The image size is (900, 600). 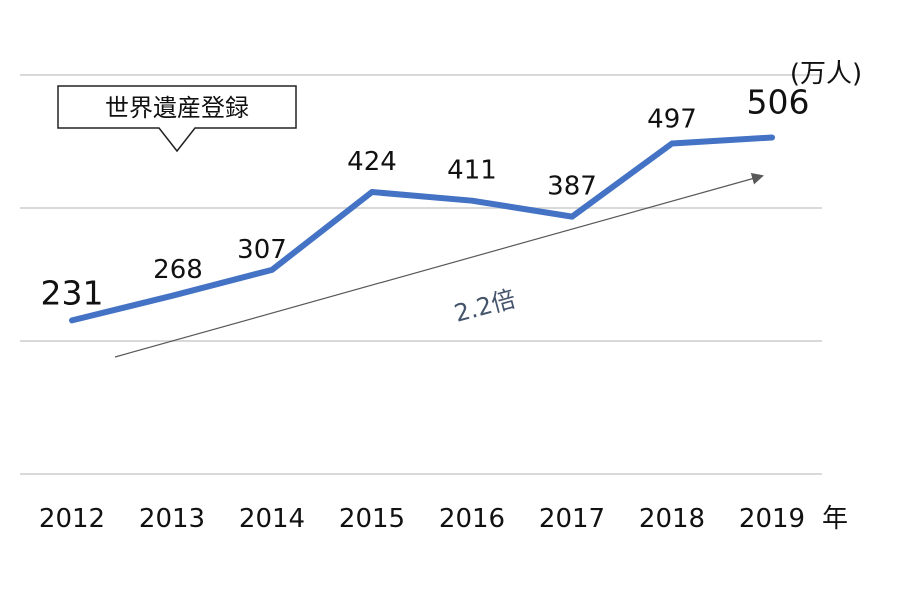 I want to click on x-axis-unit: 年, so click(x=835, y=519).